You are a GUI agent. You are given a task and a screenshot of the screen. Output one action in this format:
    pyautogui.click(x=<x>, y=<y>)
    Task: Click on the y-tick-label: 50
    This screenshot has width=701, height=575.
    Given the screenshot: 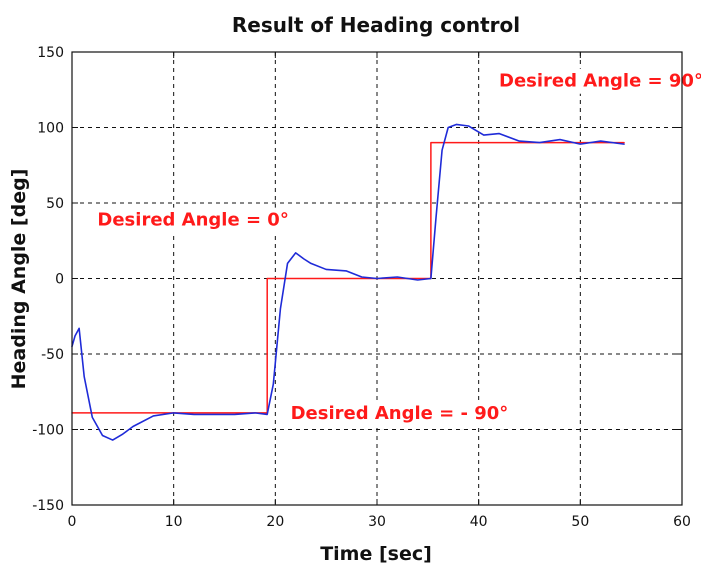 What is the action you would take?
    pyautogui.click(x=55, y=204)
    